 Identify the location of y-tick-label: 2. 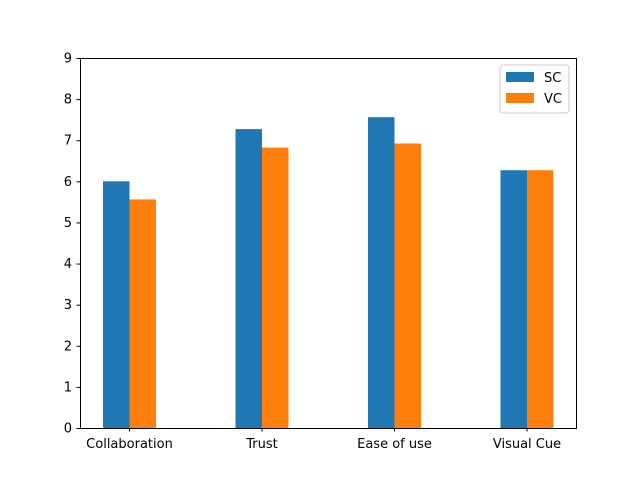
(68, 346).